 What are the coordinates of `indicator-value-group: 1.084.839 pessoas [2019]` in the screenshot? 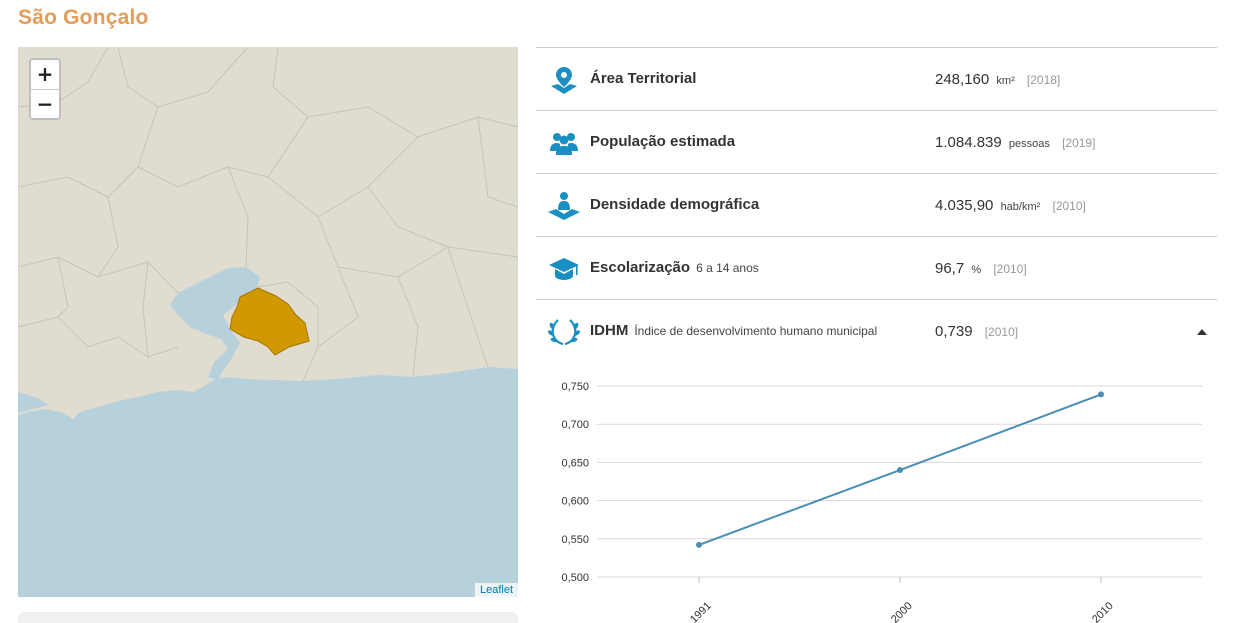 It's located at (1015, 142).